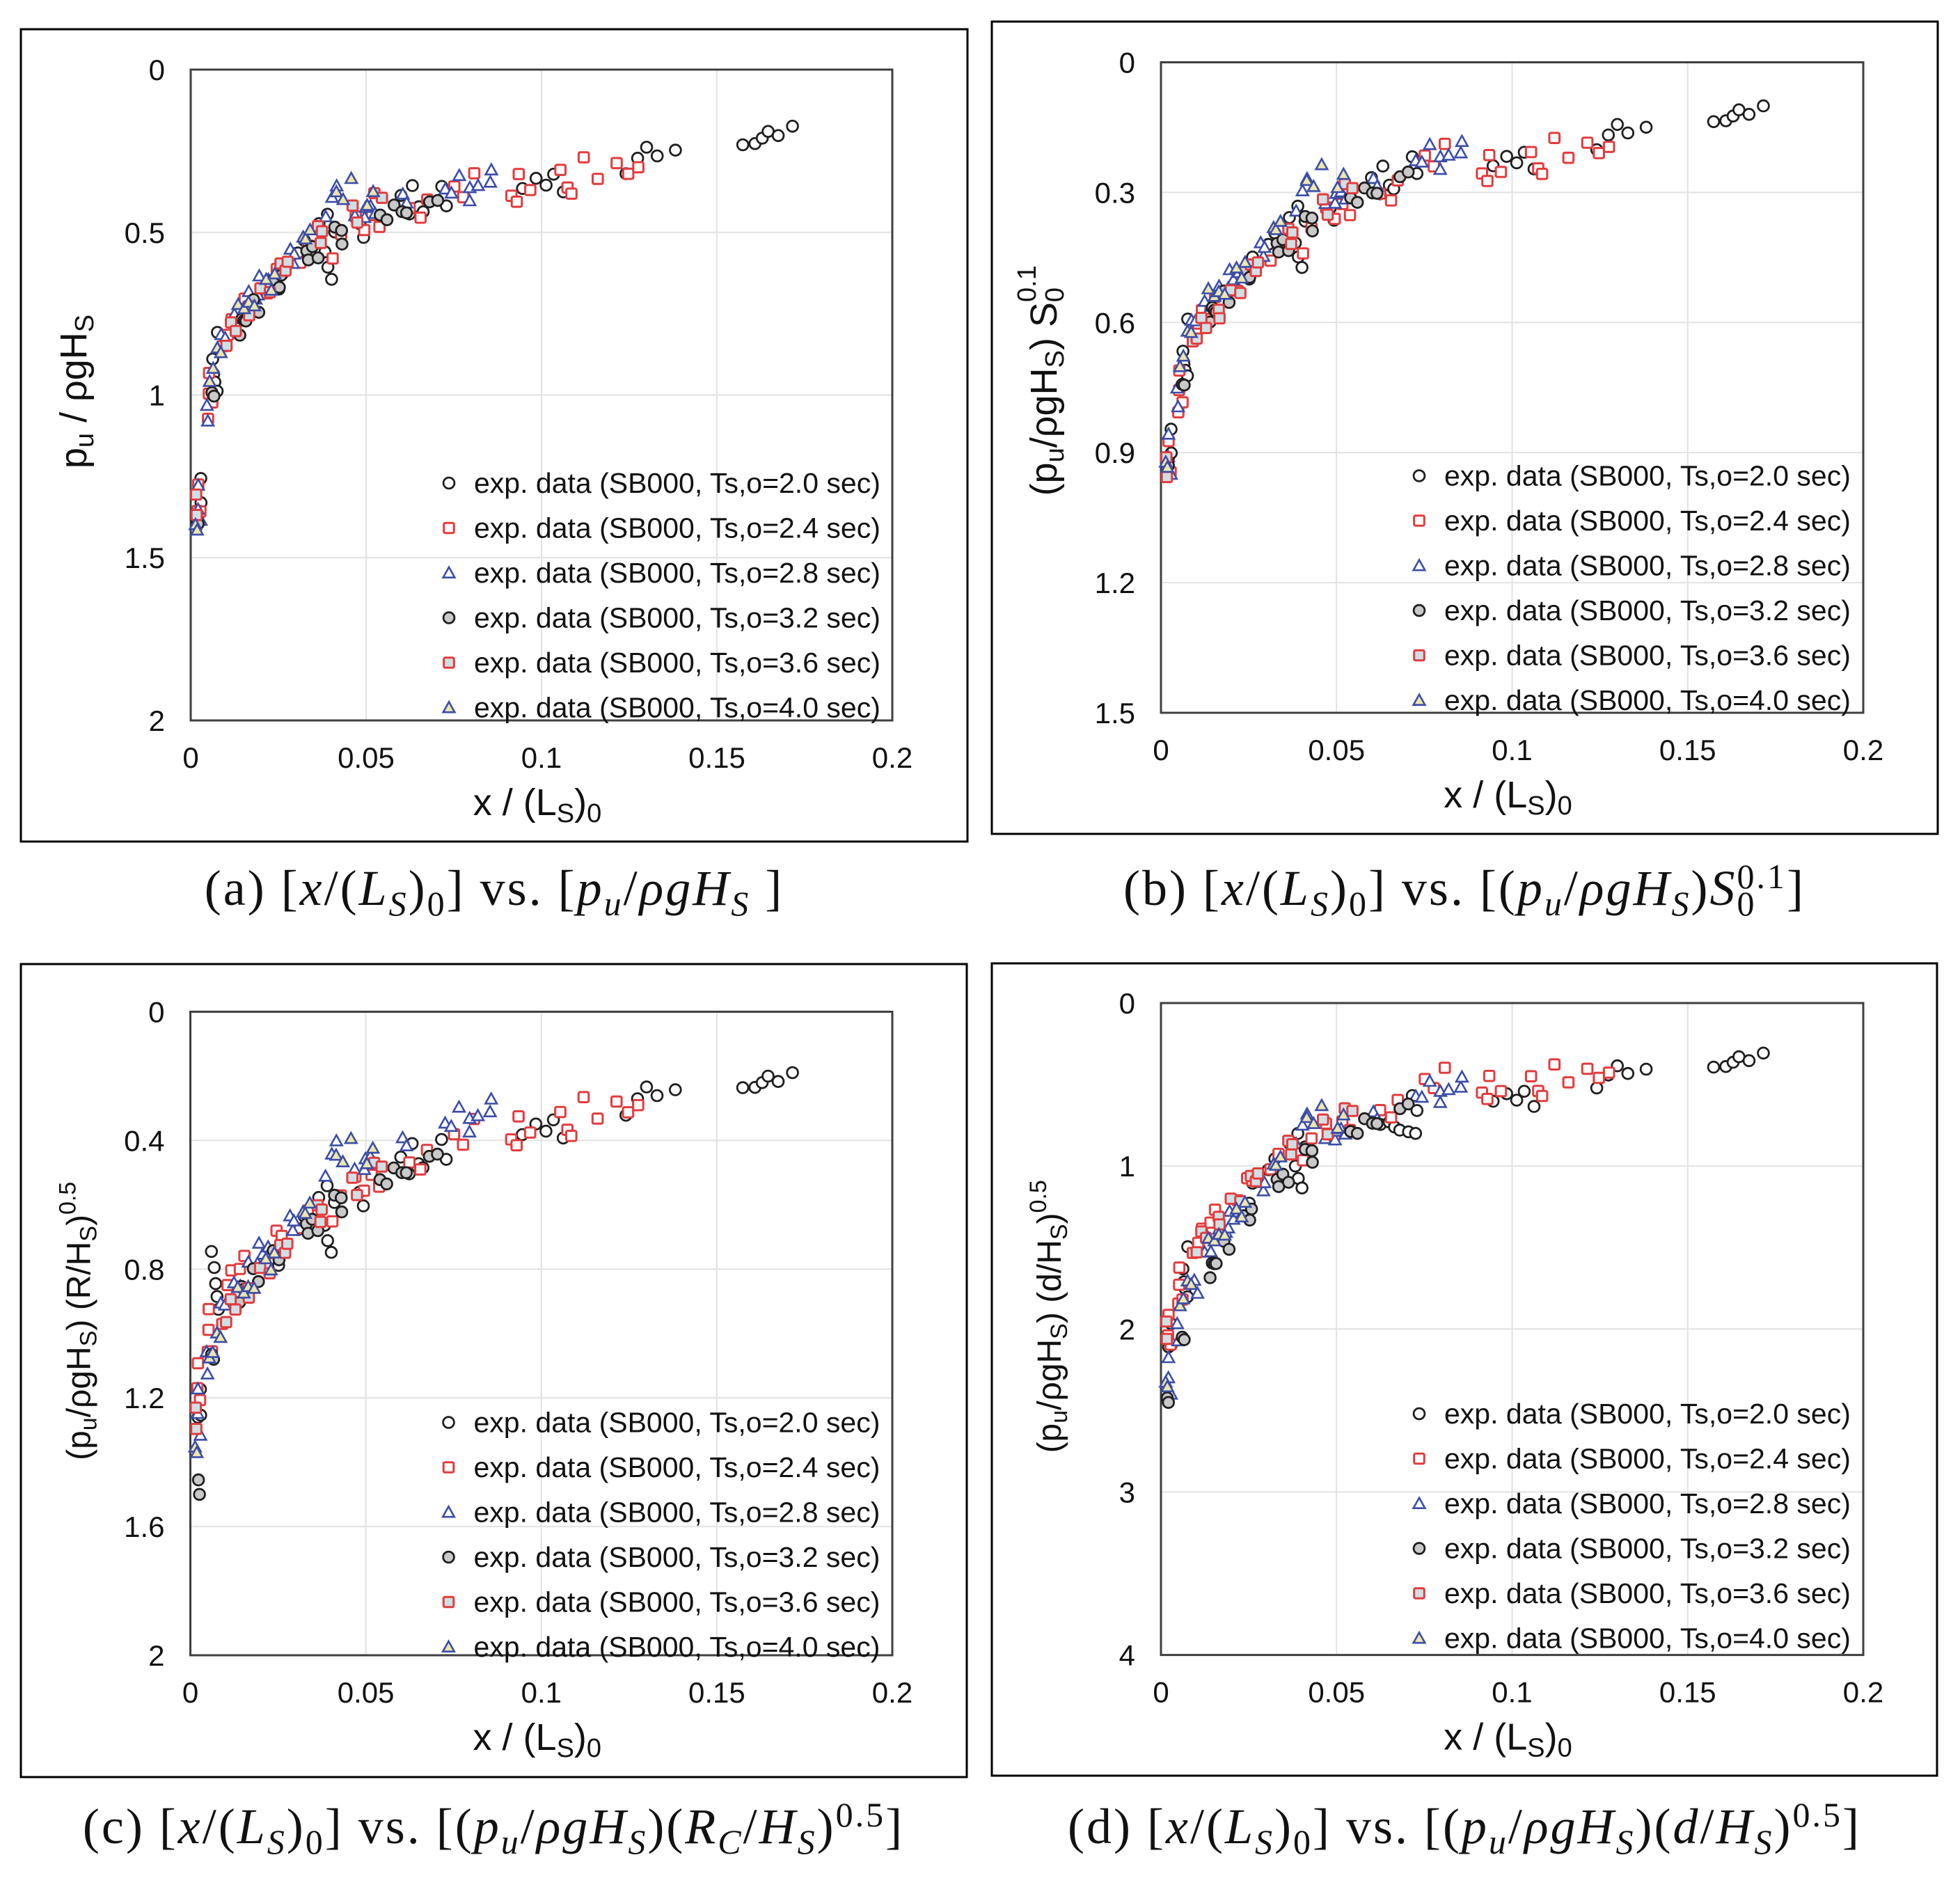 The width and height of the screenshot is (1960, 1878). What do you see at coordinates (1115, 452) in the screenshot?
I see `svg-text: 0.9` at bounding box center [1115, 452].